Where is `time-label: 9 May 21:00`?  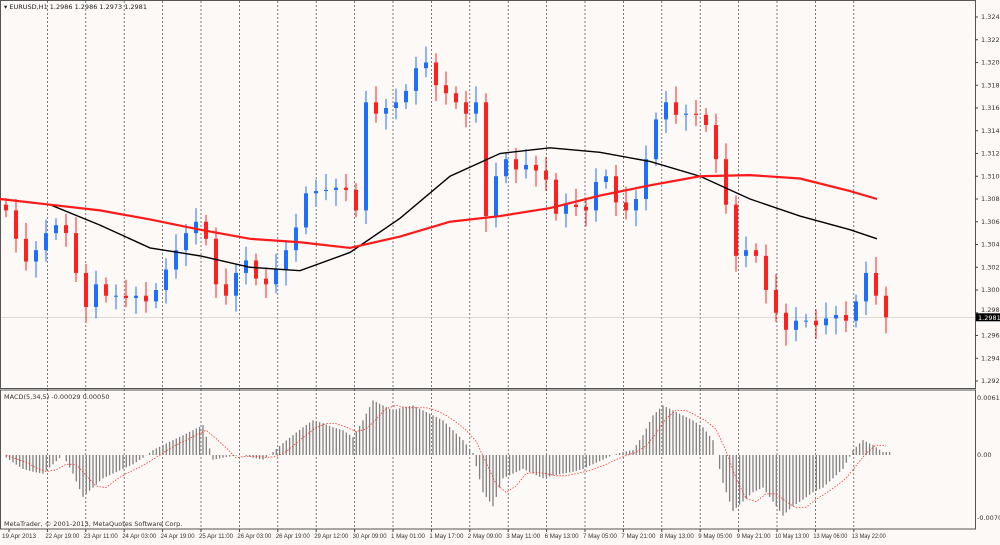 time-label: 9 May 21:00 is located at coordinates (754, 536).